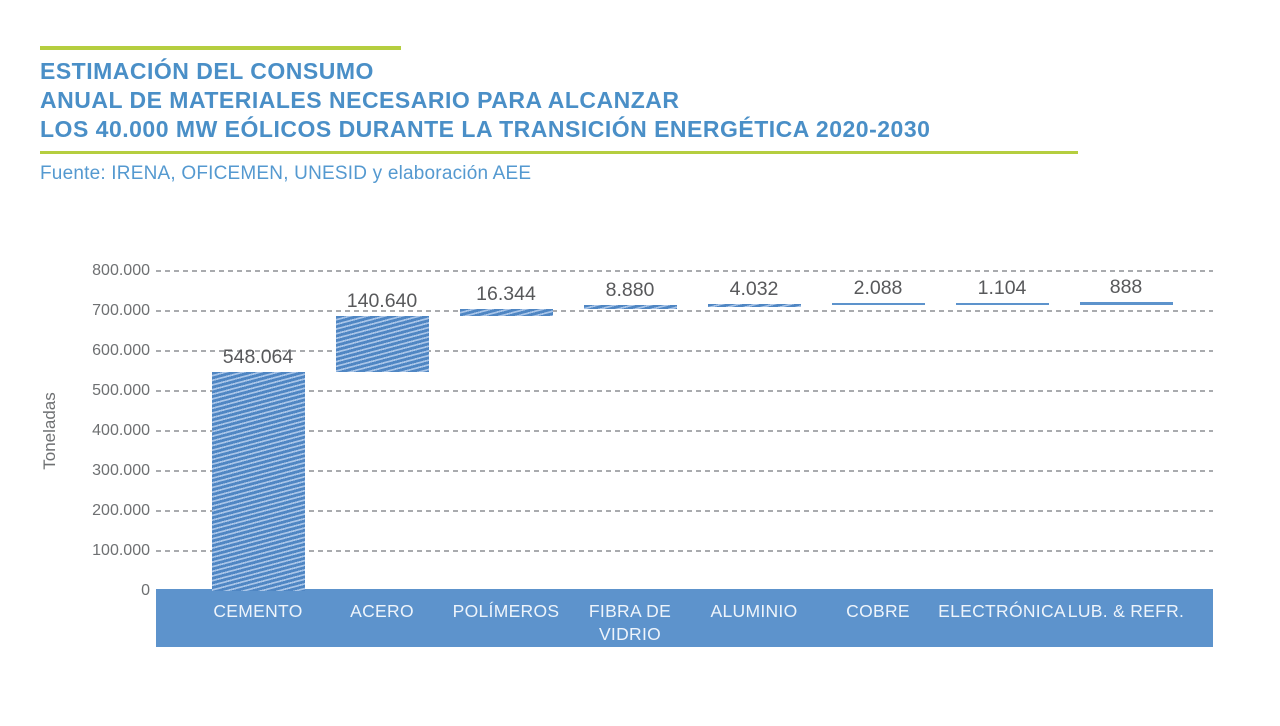  What do you see at coordinates (220, 48) in the screenshot?
I see `title-accent-rule-top` at bounding box center [220, 48].